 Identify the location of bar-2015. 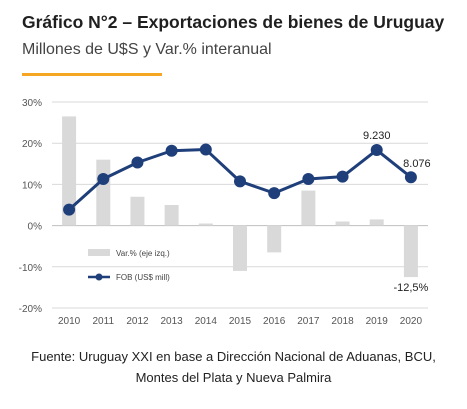
(240, 248).